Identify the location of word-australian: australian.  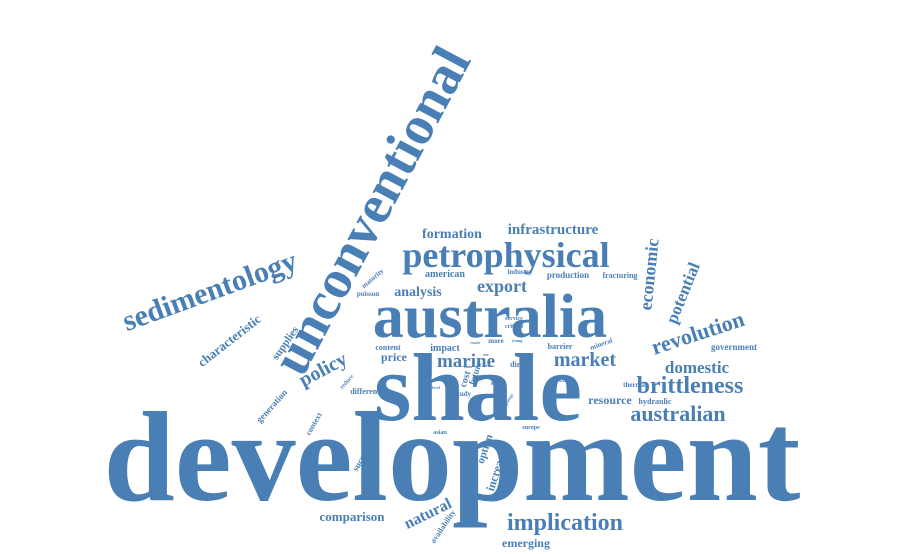
(677, 413).